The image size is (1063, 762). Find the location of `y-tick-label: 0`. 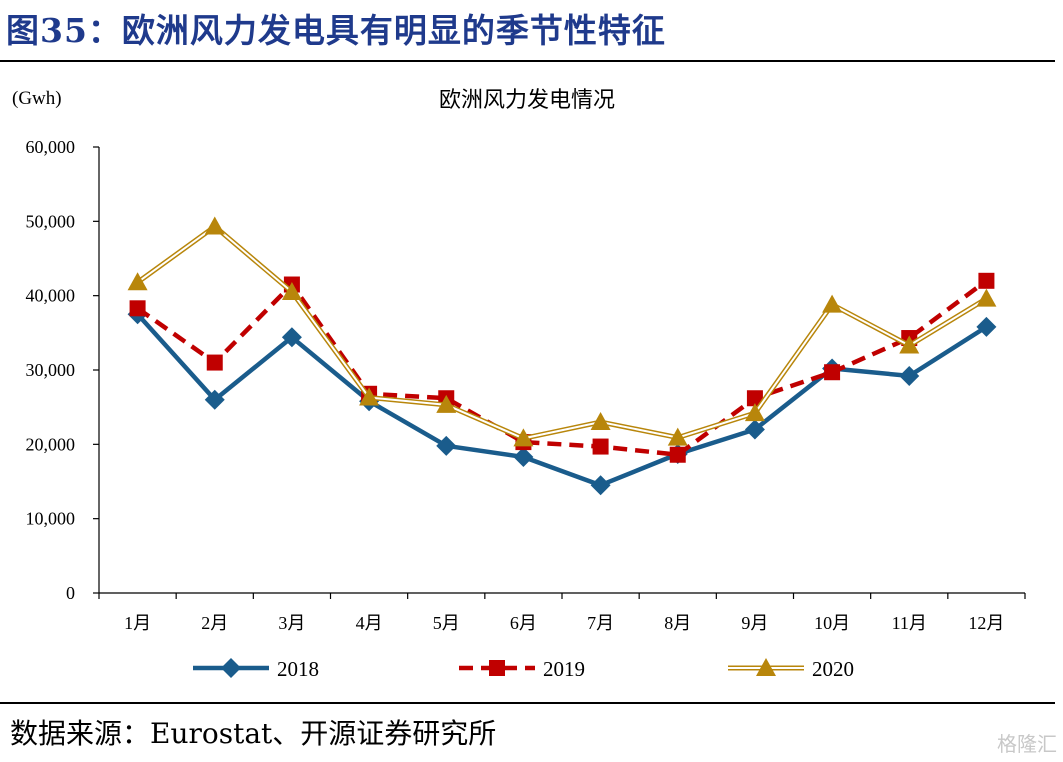

y-tick-label: 0 is located at coordinates (70, 593).